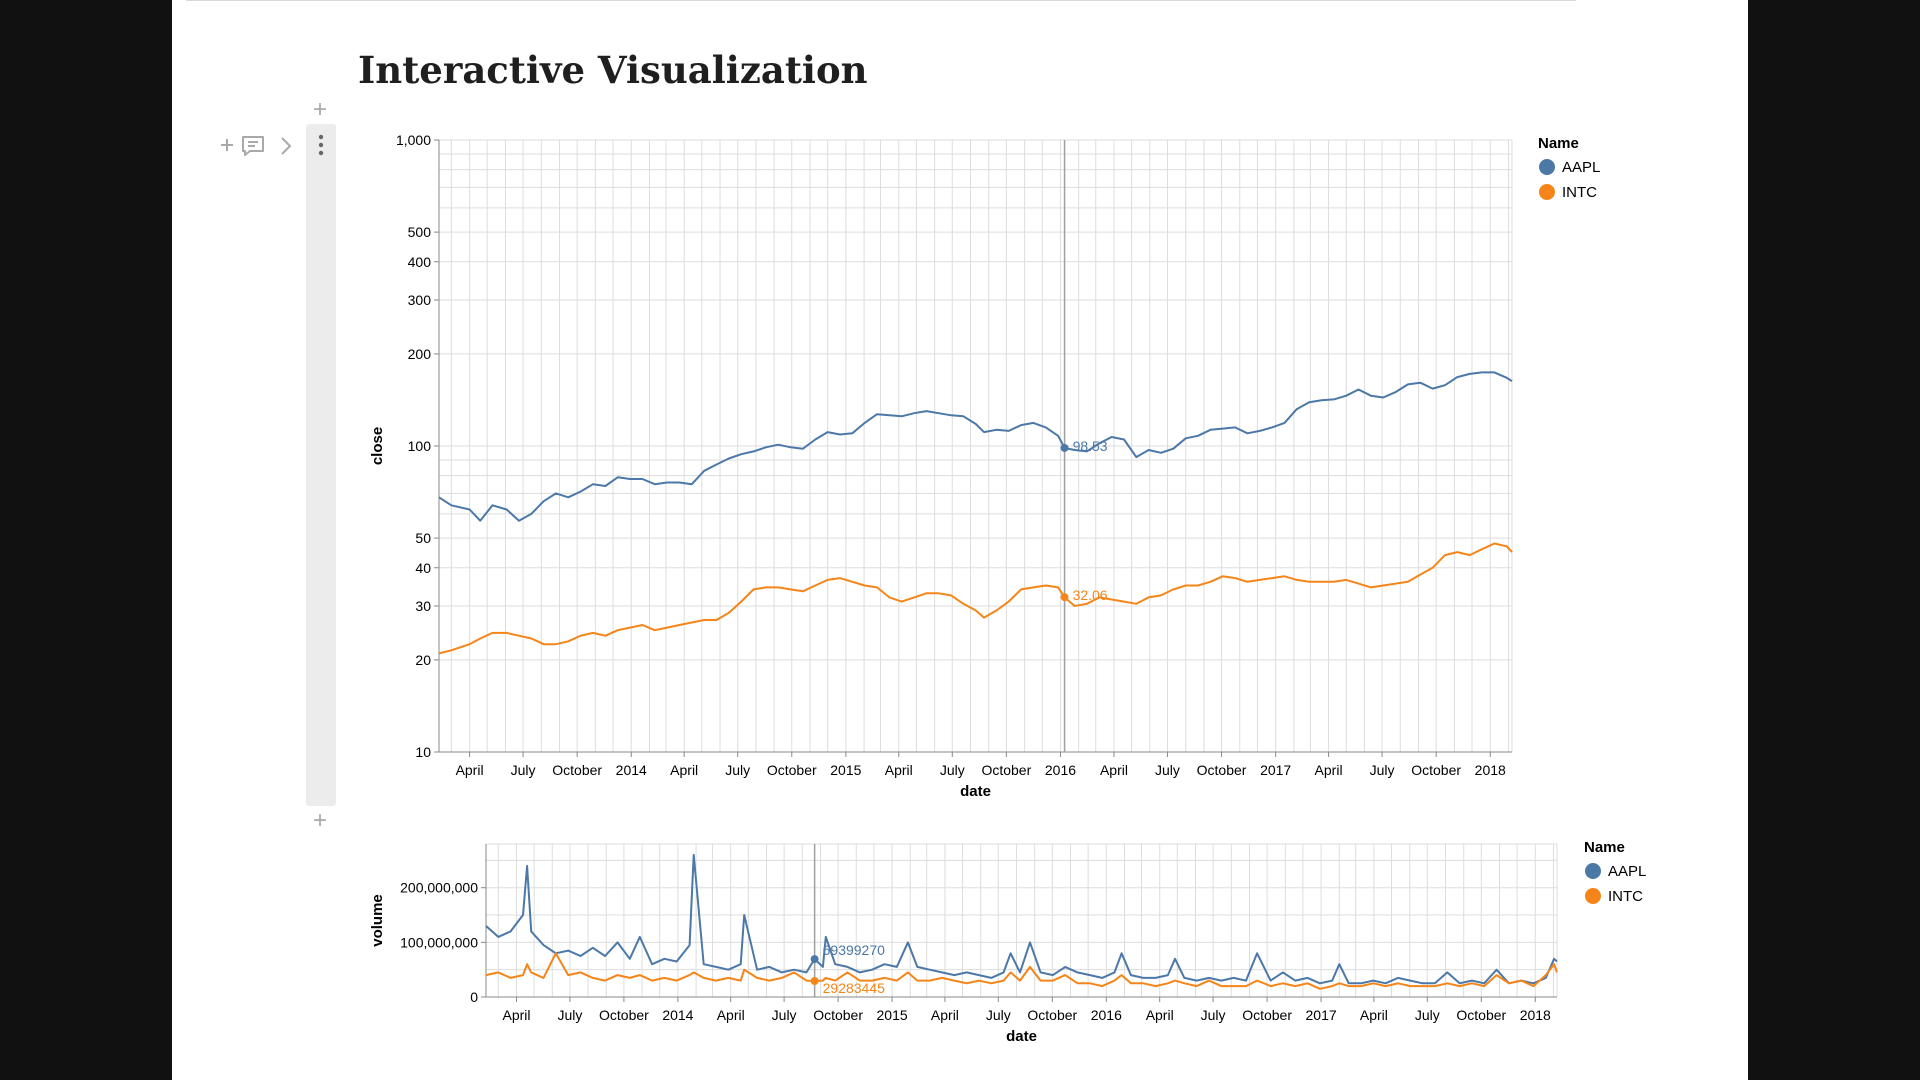 The height and width of the screenshot is (1080, 1920). I want to click on hover-label-aapl: 98.53, so click(1090, 446).